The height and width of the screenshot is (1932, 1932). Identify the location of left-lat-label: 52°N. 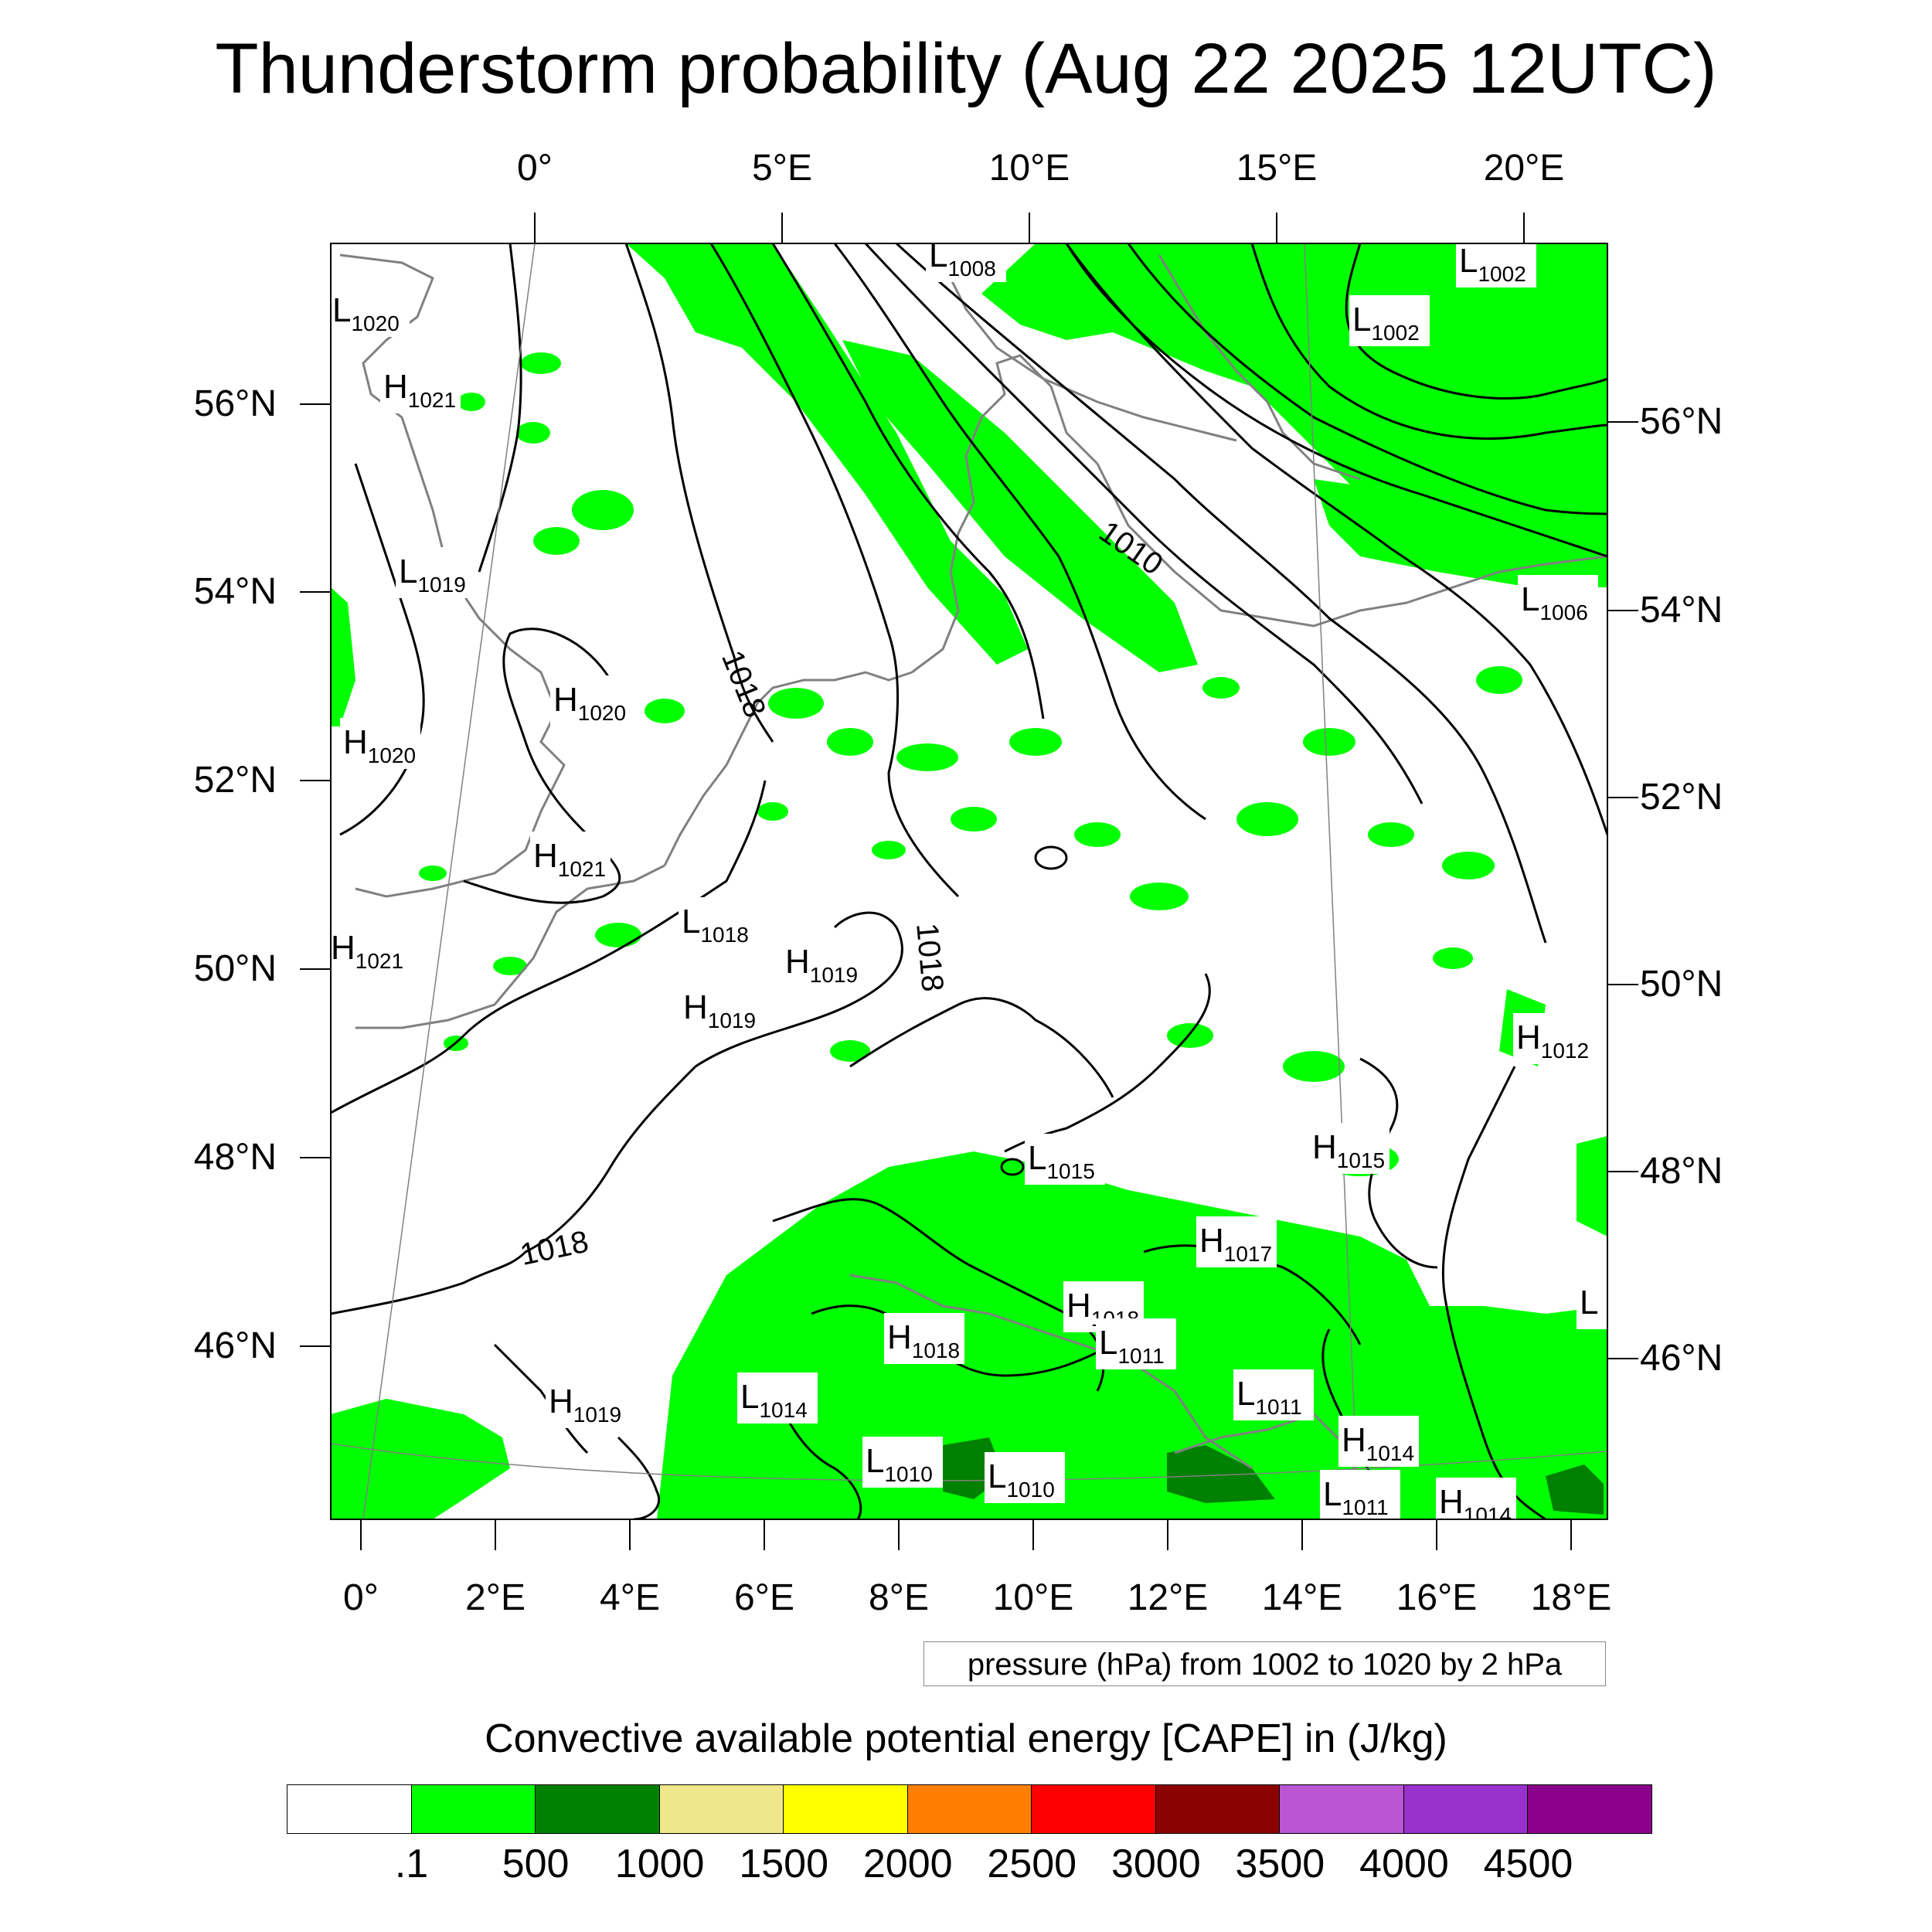
(235, 780).